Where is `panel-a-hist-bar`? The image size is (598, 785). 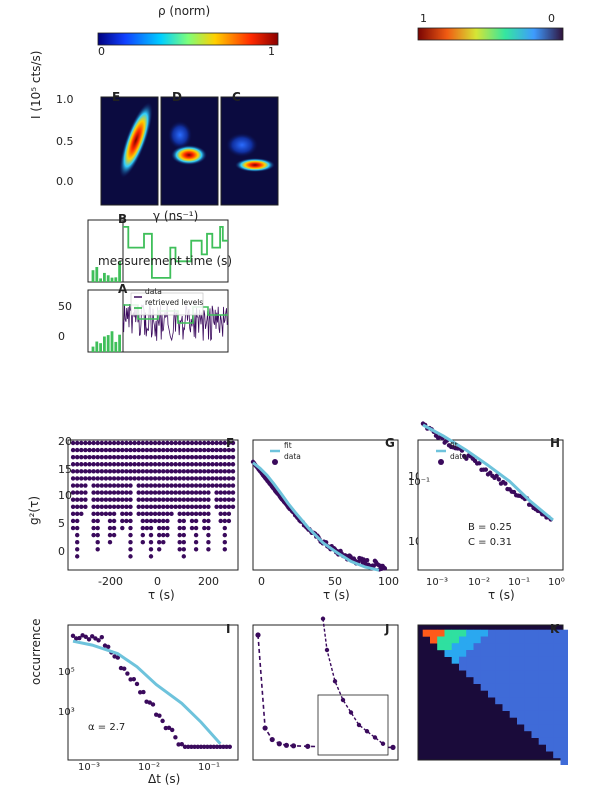 panel-a-hist-bar is located at coordinates (112, 341).